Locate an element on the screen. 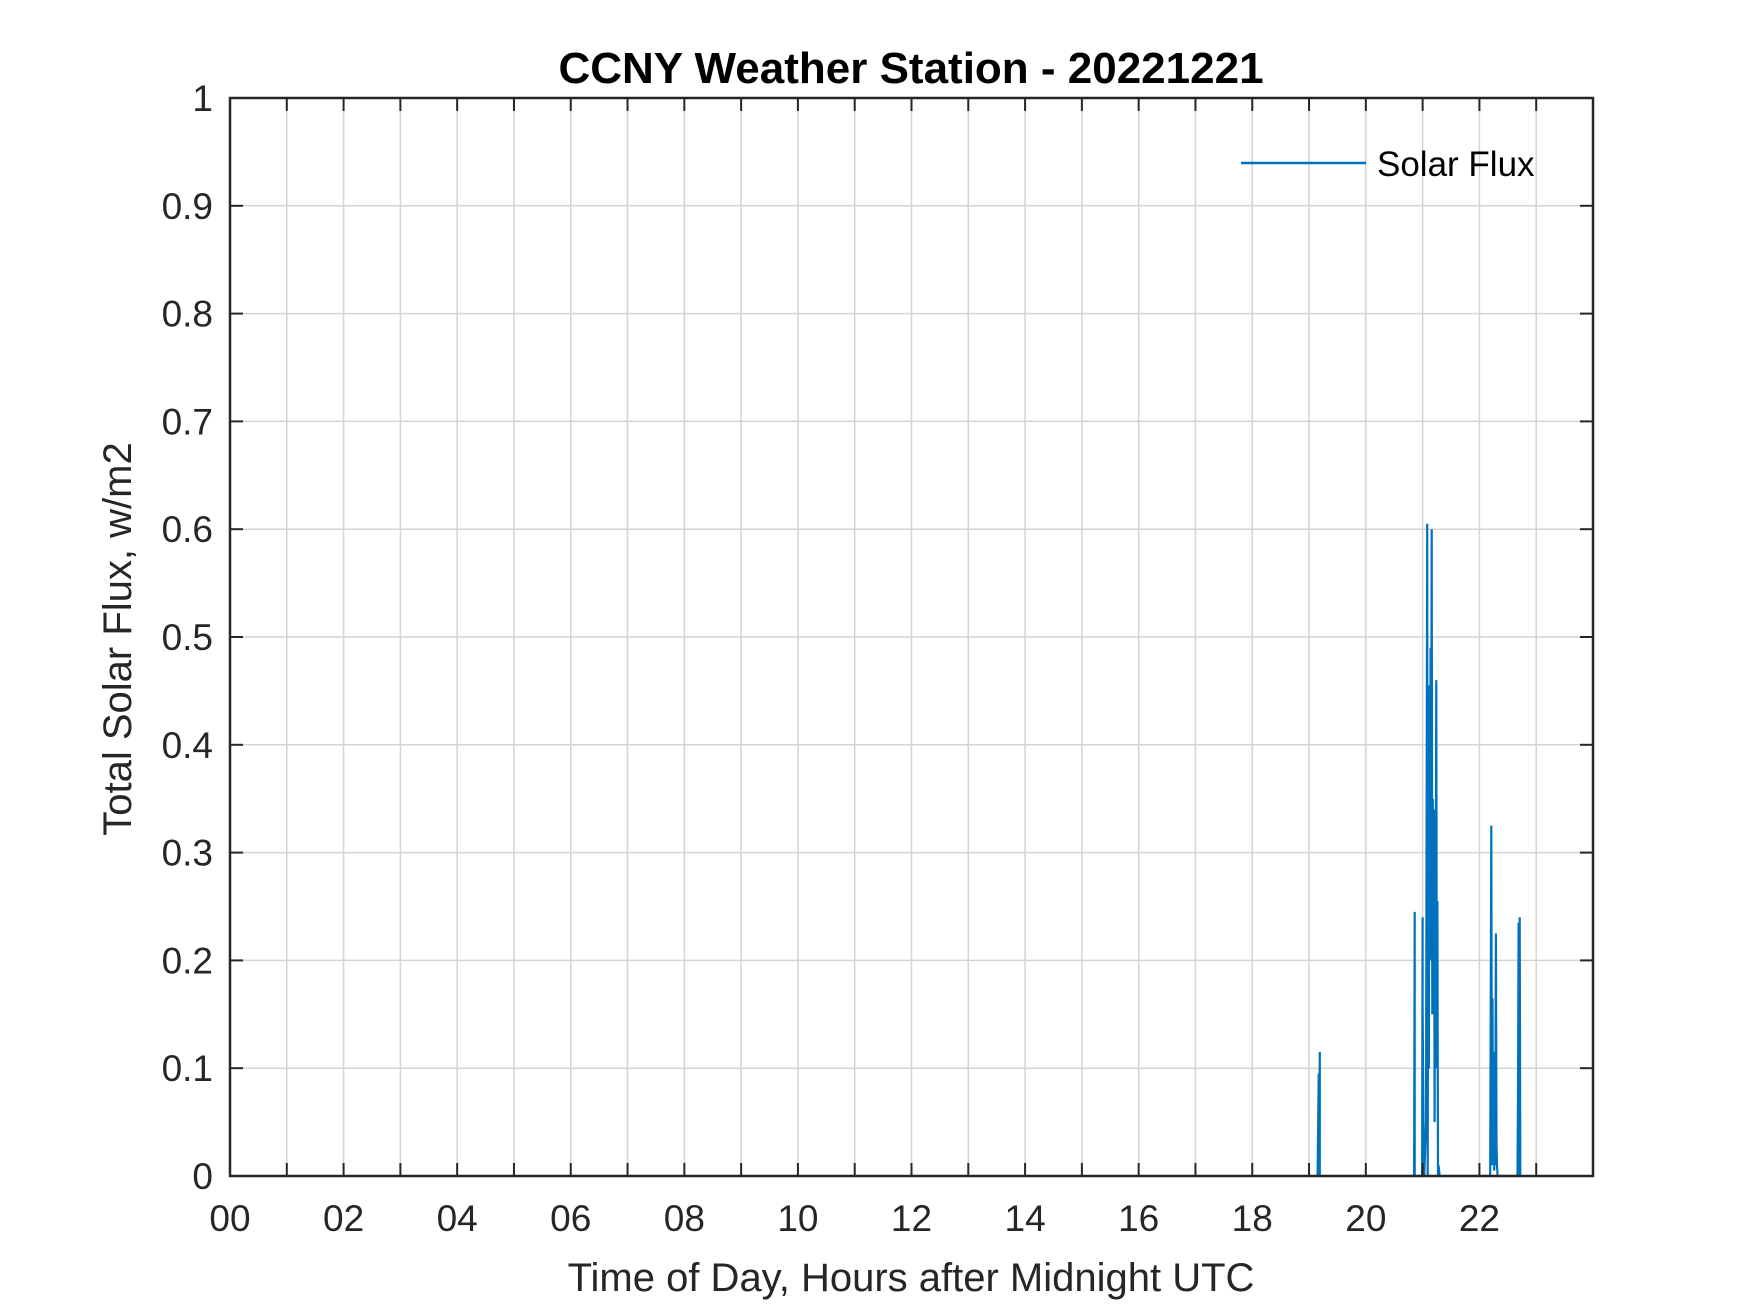 The width and height of the screenshot is (1750, 1313). x-tick-label: 18 is located at coordinates (1252, 1218).